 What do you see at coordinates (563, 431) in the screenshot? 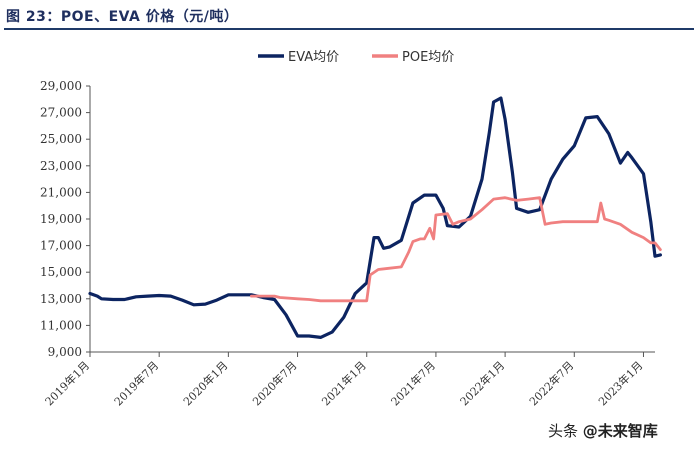
I see `watermark-platform: 头条` at bounding box center [563, 431].